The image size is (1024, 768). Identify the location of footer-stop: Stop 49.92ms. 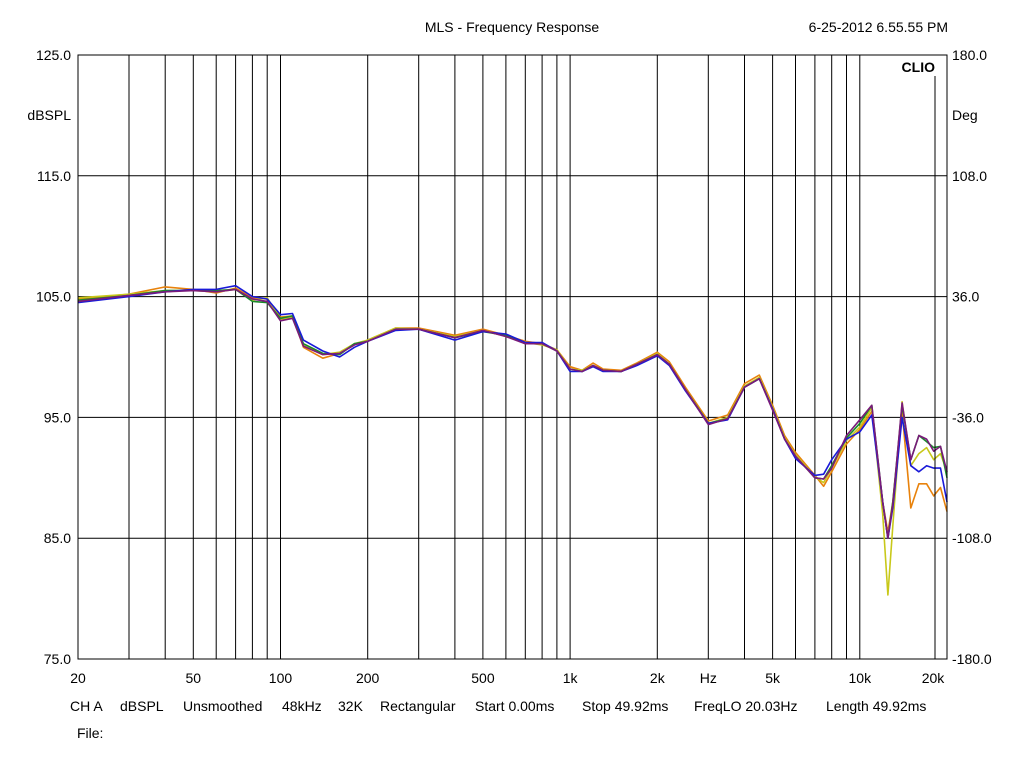
(625, 706).